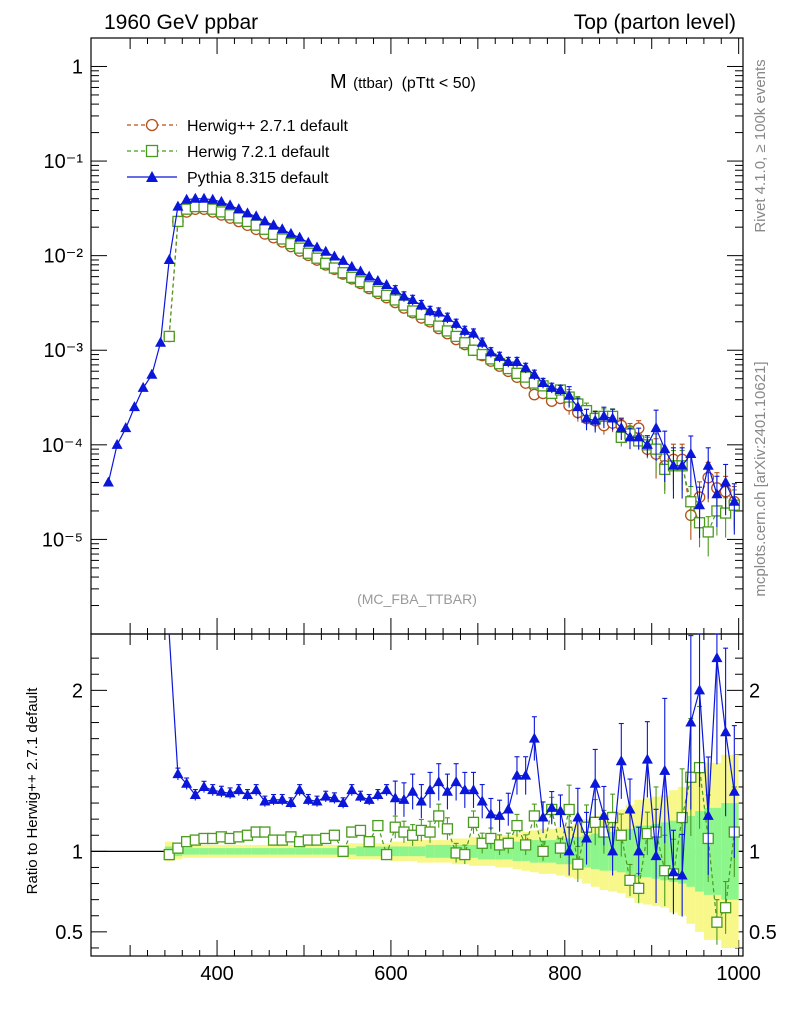 The image size is (786, 1024). What do you see at coordinates (738, 974) in the screenshot?
I see `ratio-x-tick-label: 1000` at bounding box center [738, 974].